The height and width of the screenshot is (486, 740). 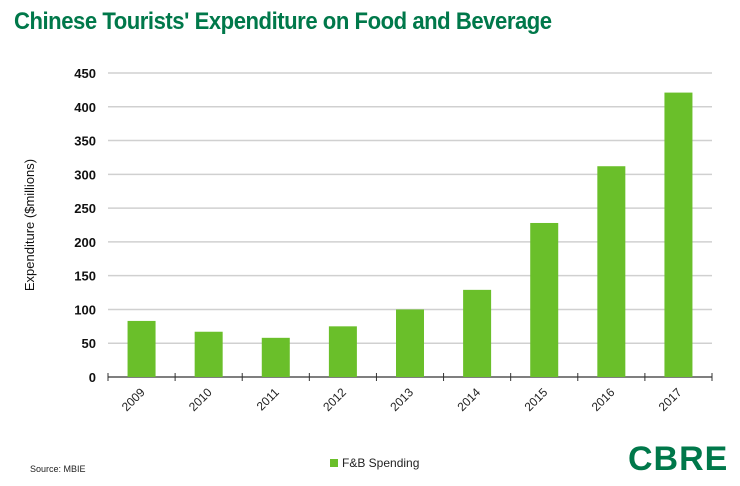 I want to click on source-note: Source: MBIE, so click(x=58, y=469).